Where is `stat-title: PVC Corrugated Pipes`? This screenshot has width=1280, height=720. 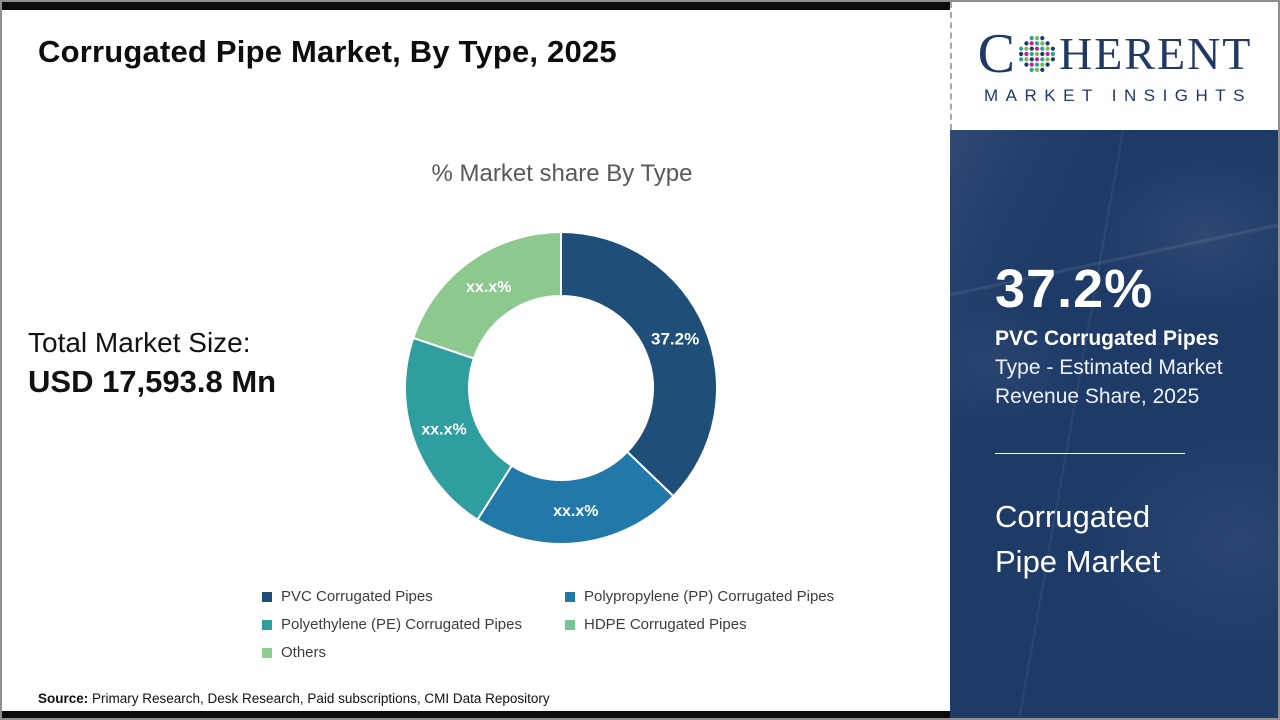 stat-title: PVC Corrugated Pipes is located at coordinates (1107, 338).